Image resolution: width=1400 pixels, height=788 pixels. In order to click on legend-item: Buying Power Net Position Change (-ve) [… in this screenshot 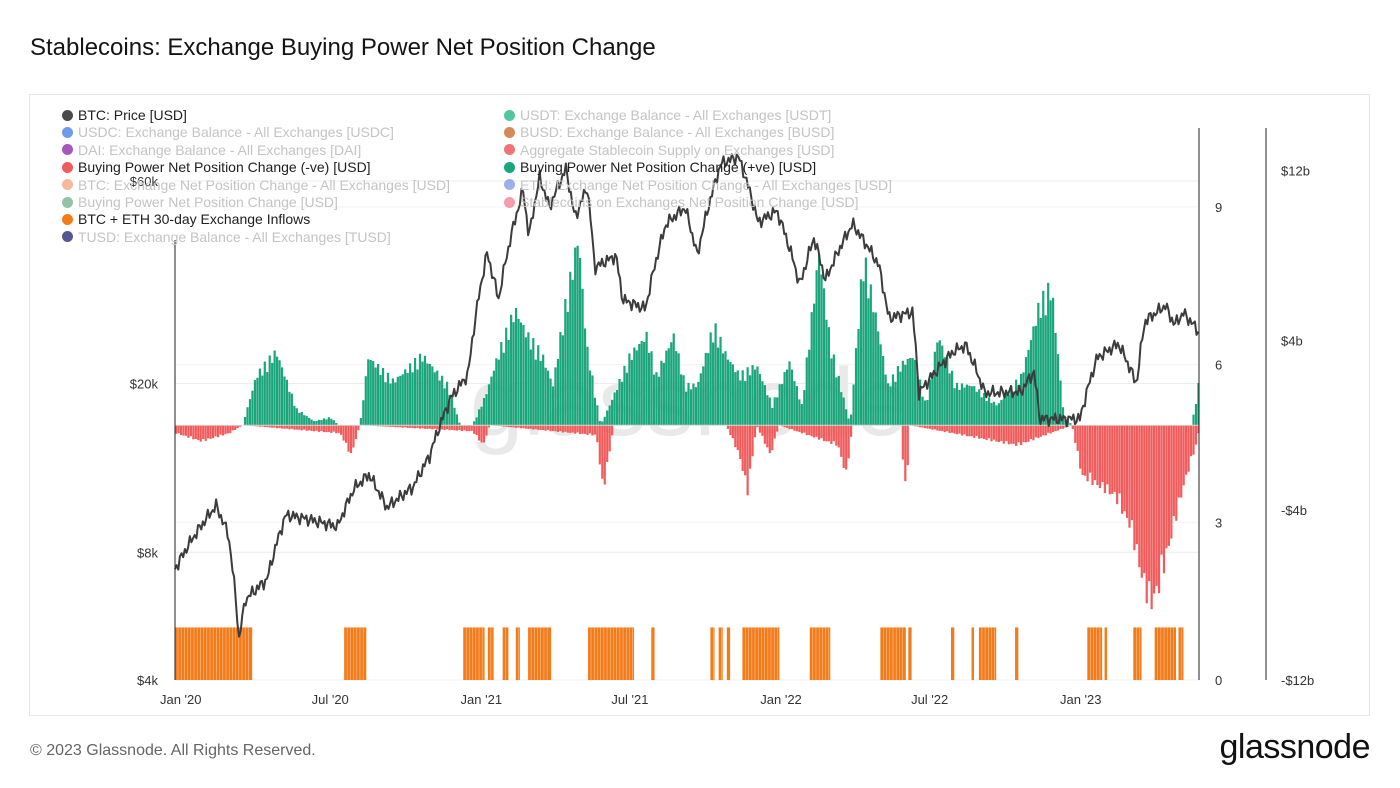, I will do `click(216, 167)`.